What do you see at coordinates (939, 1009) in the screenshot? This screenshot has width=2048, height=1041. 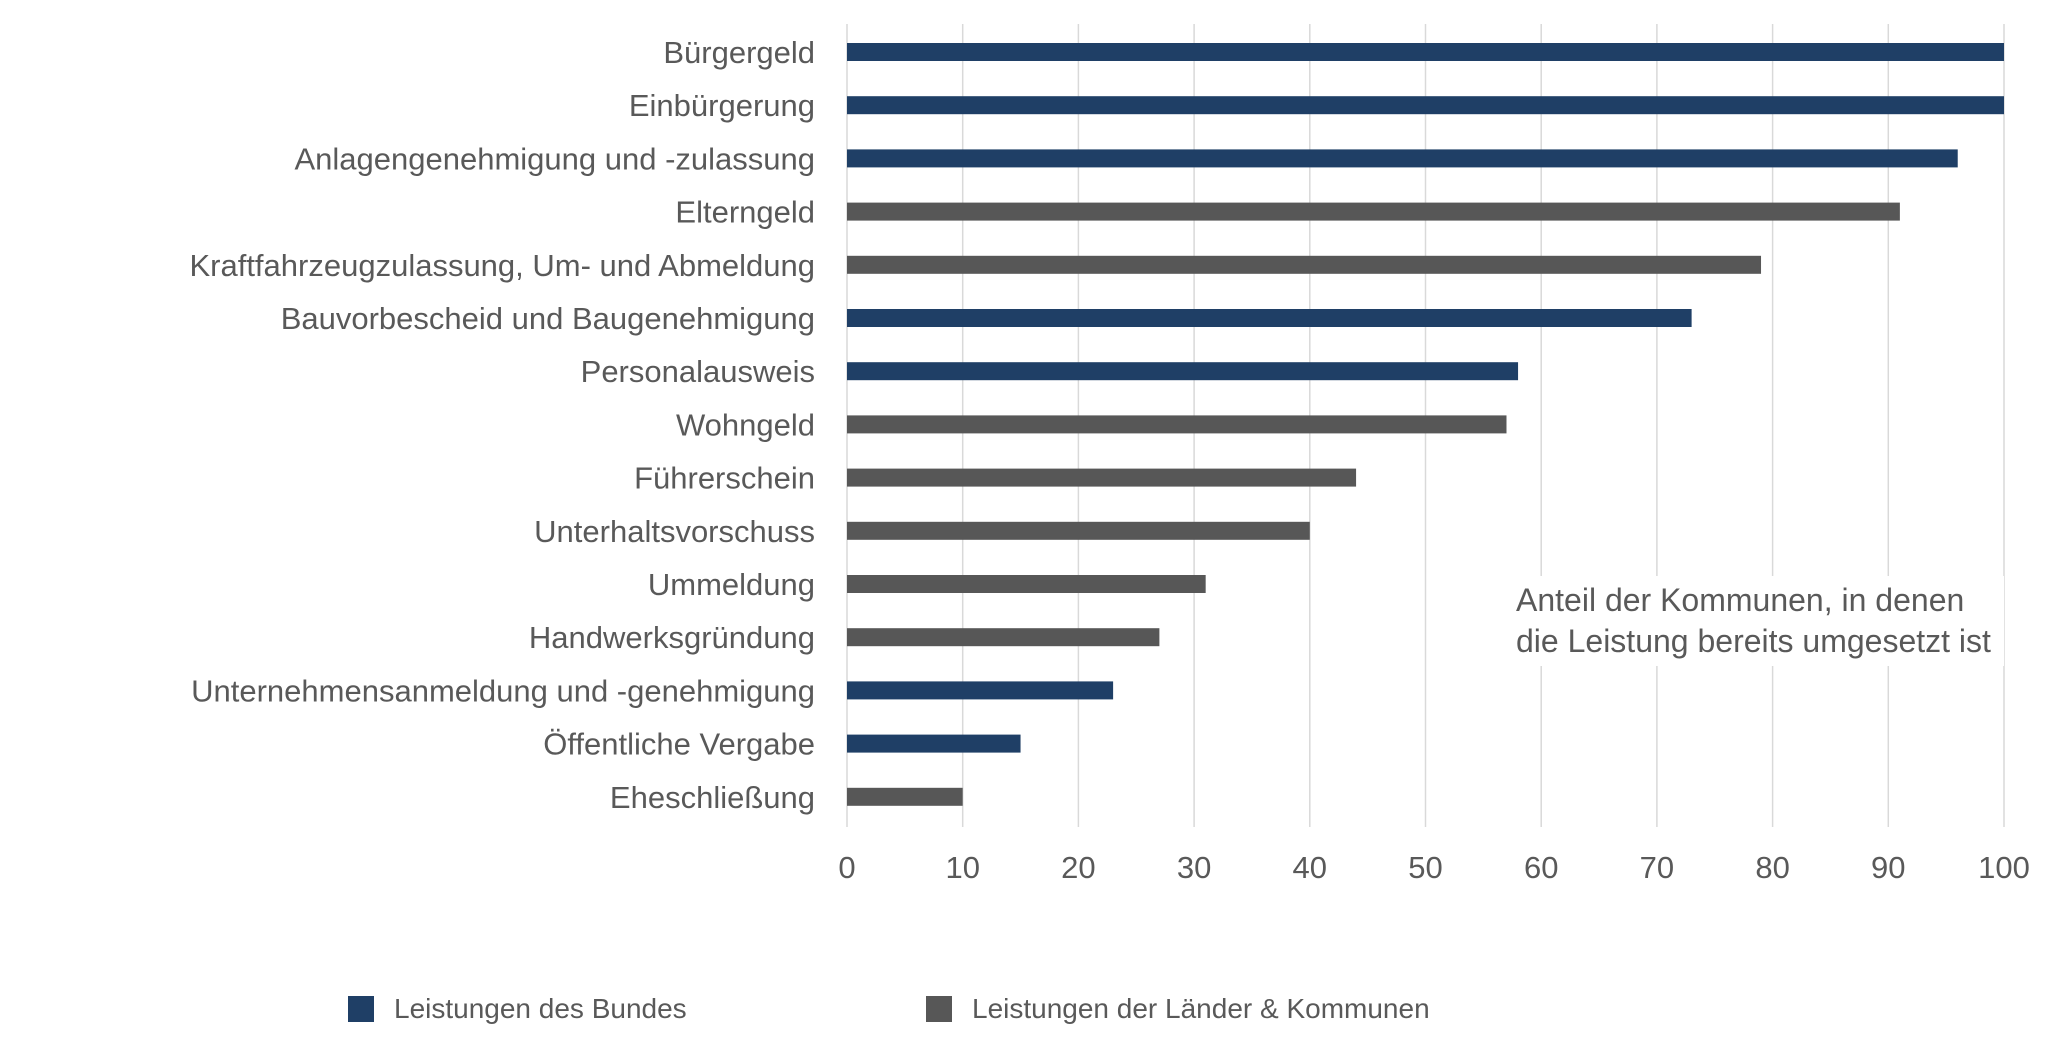 I see `legend-swatch-laender` at bounding box center [939, 1009].